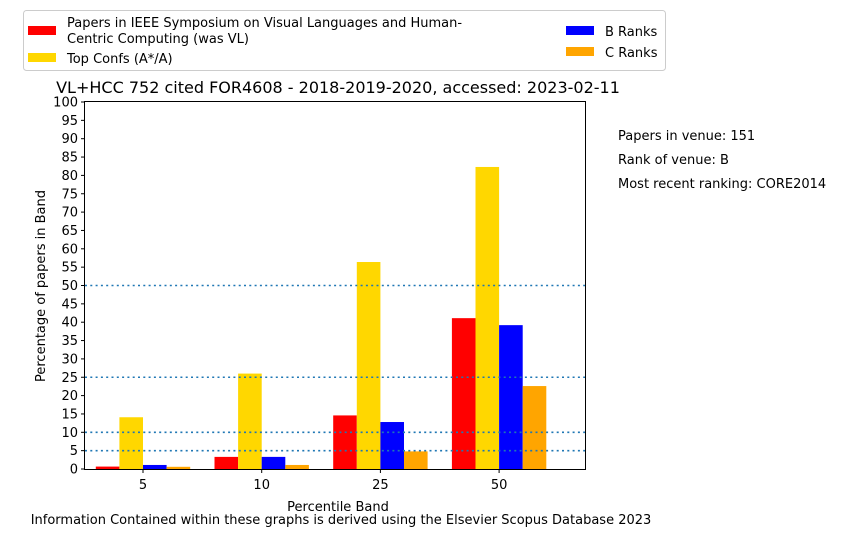  What do you see at coordinates (69, 268) in the screenshot?
I see `y-tick-label: 55` at bounding box center [69, 268].